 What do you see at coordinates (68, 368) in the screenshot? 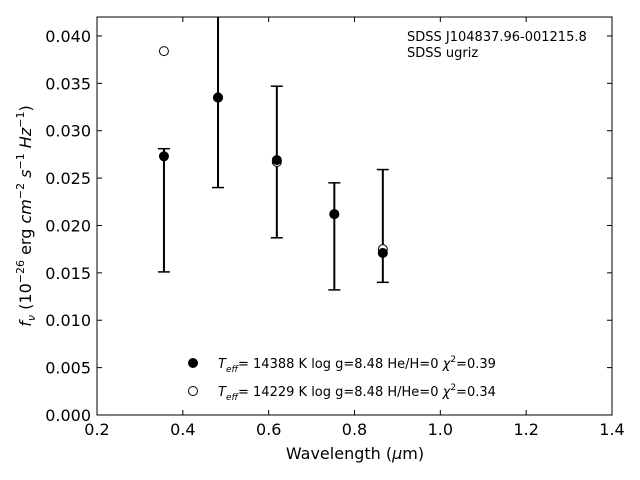
I see `y-tick-label: 0.005` at bounding box center [68, 368].